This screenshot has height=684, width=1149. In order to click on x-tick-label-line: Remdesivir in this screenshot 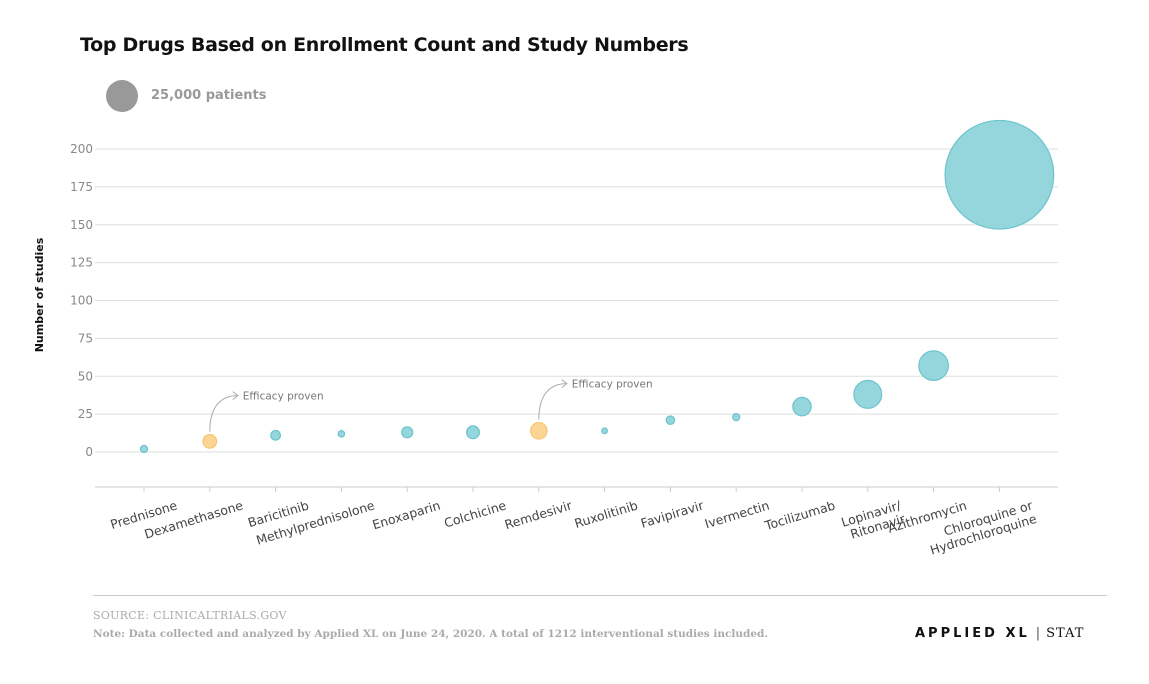, I will do `click(539, 514)`.